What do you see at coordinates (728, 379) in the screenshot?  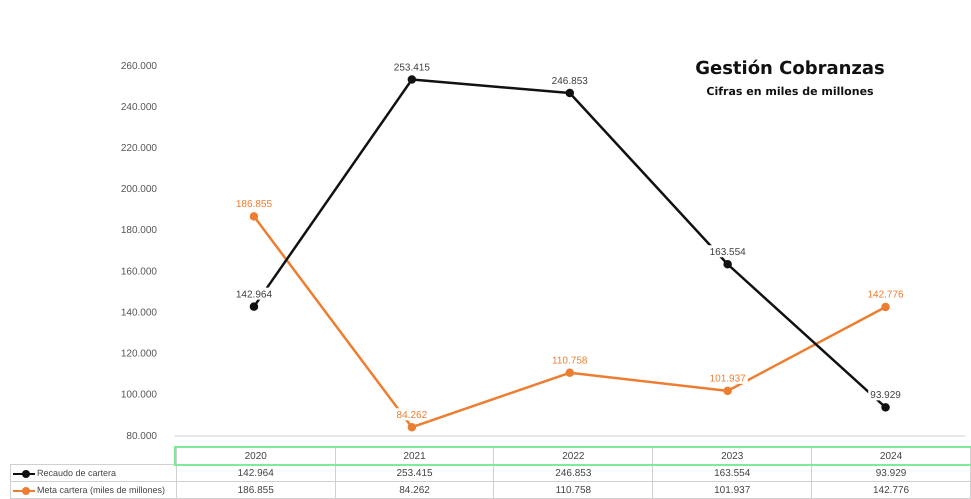 I see `text: 101.937` at bounding box center [728, 379].